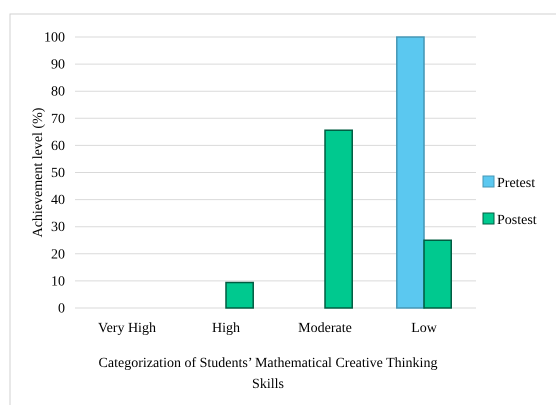  Describe the element at coordinates (58, 65) in the screenshot. I see `y-tick-label: 90` at that location.